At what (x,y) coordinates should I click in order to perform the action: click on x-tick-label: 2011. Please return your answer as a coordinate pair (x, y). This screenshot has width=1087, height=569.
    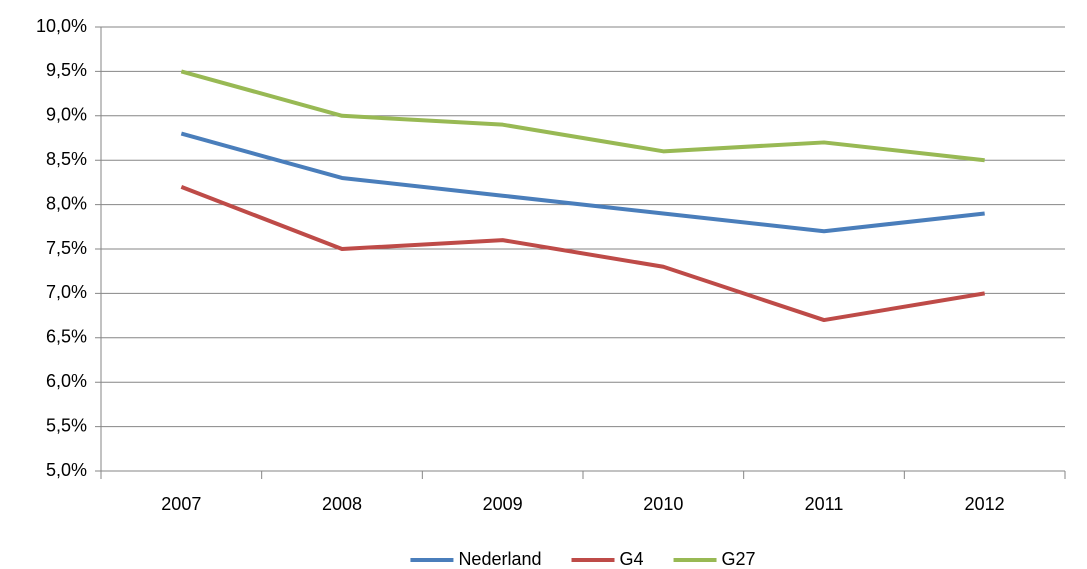
    Looking at the image, I should click on (824, 504).